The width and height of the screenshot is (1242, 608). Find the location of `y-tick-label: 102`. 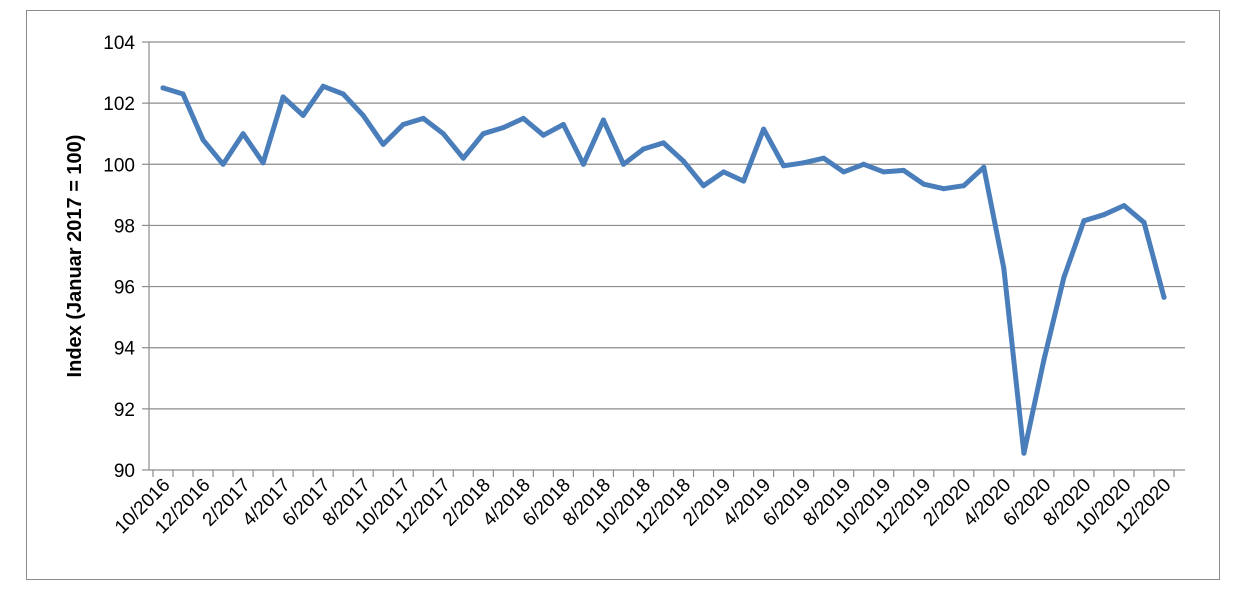

y-tick-label: 102 is located at coordinates (119, 104).